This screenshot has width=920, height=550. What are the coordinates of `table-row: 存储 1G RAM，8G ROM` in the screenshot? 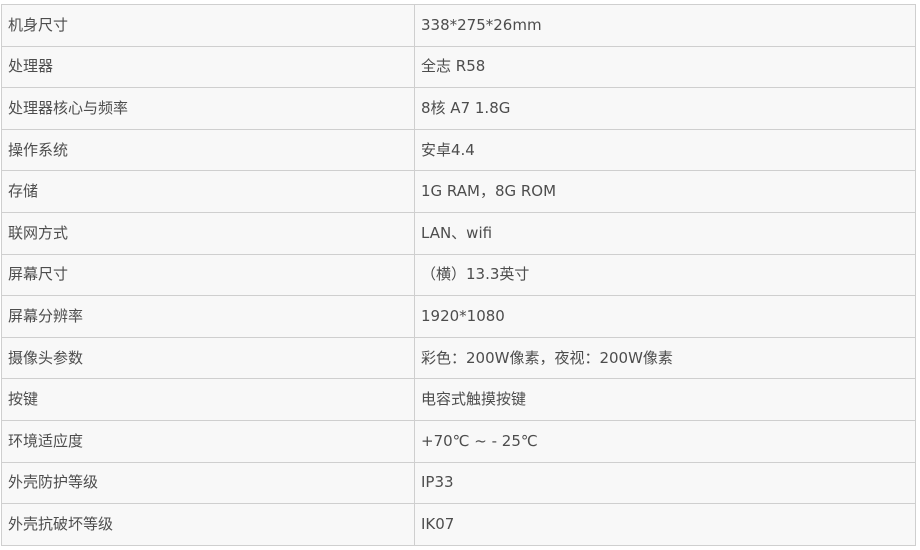 It's located at (458, 191).